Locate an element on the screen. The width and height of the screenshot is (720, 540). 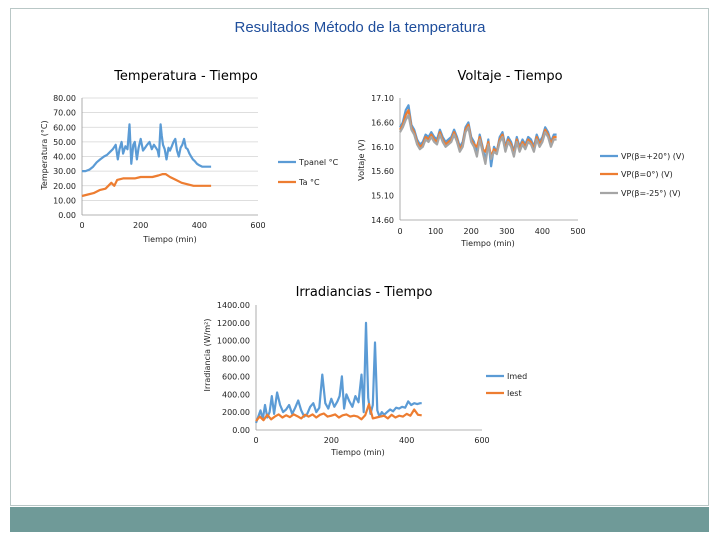
y-tick-label: 80.00 is located at coordinates (64, 98).